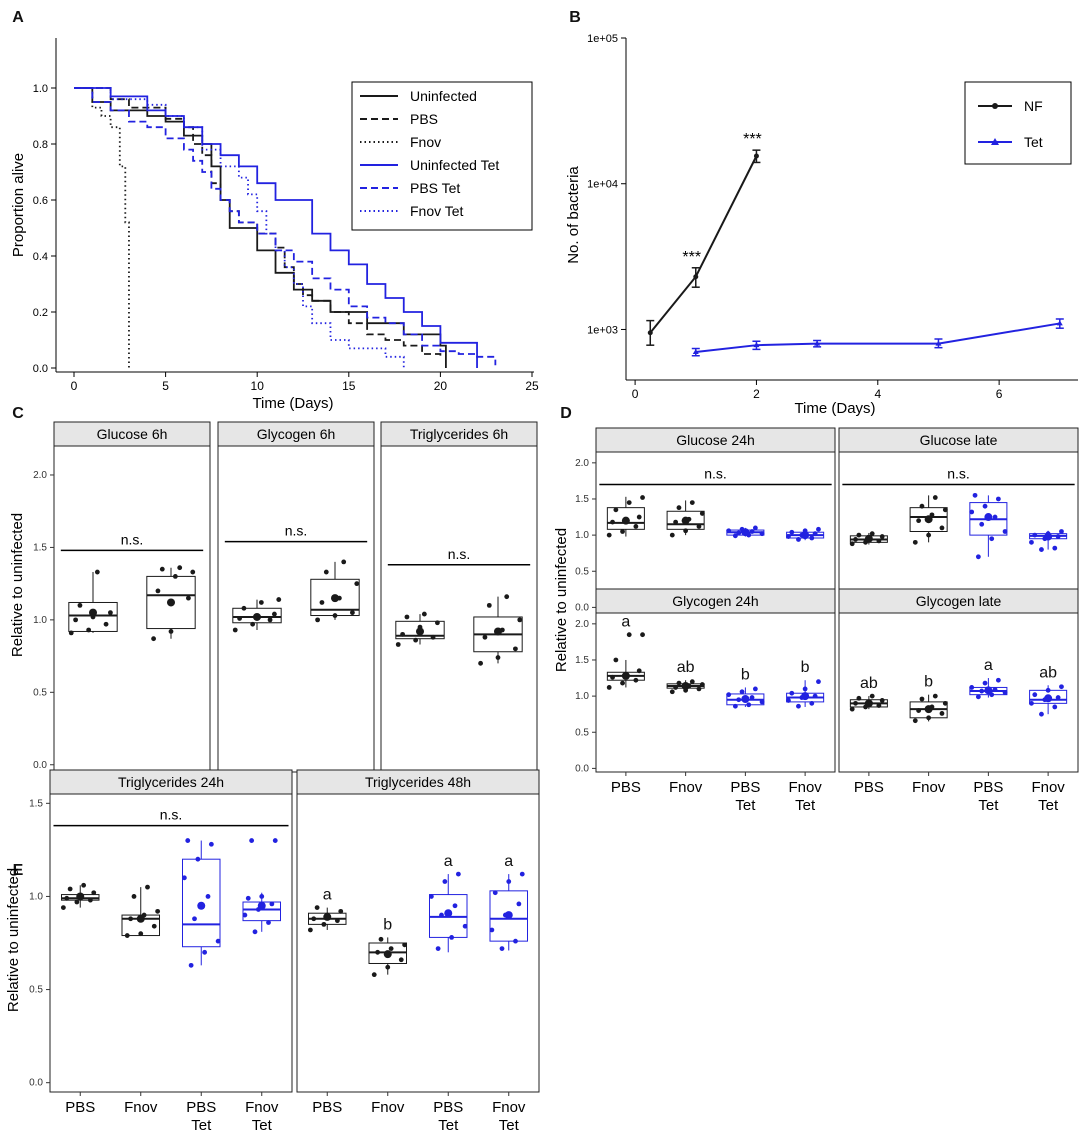 The image size is (1084, 1138). What do you see at coordinates (582, 660) in the screenshot?
I see `y-tick-label: 1.5` at bounding box center [582, 660].